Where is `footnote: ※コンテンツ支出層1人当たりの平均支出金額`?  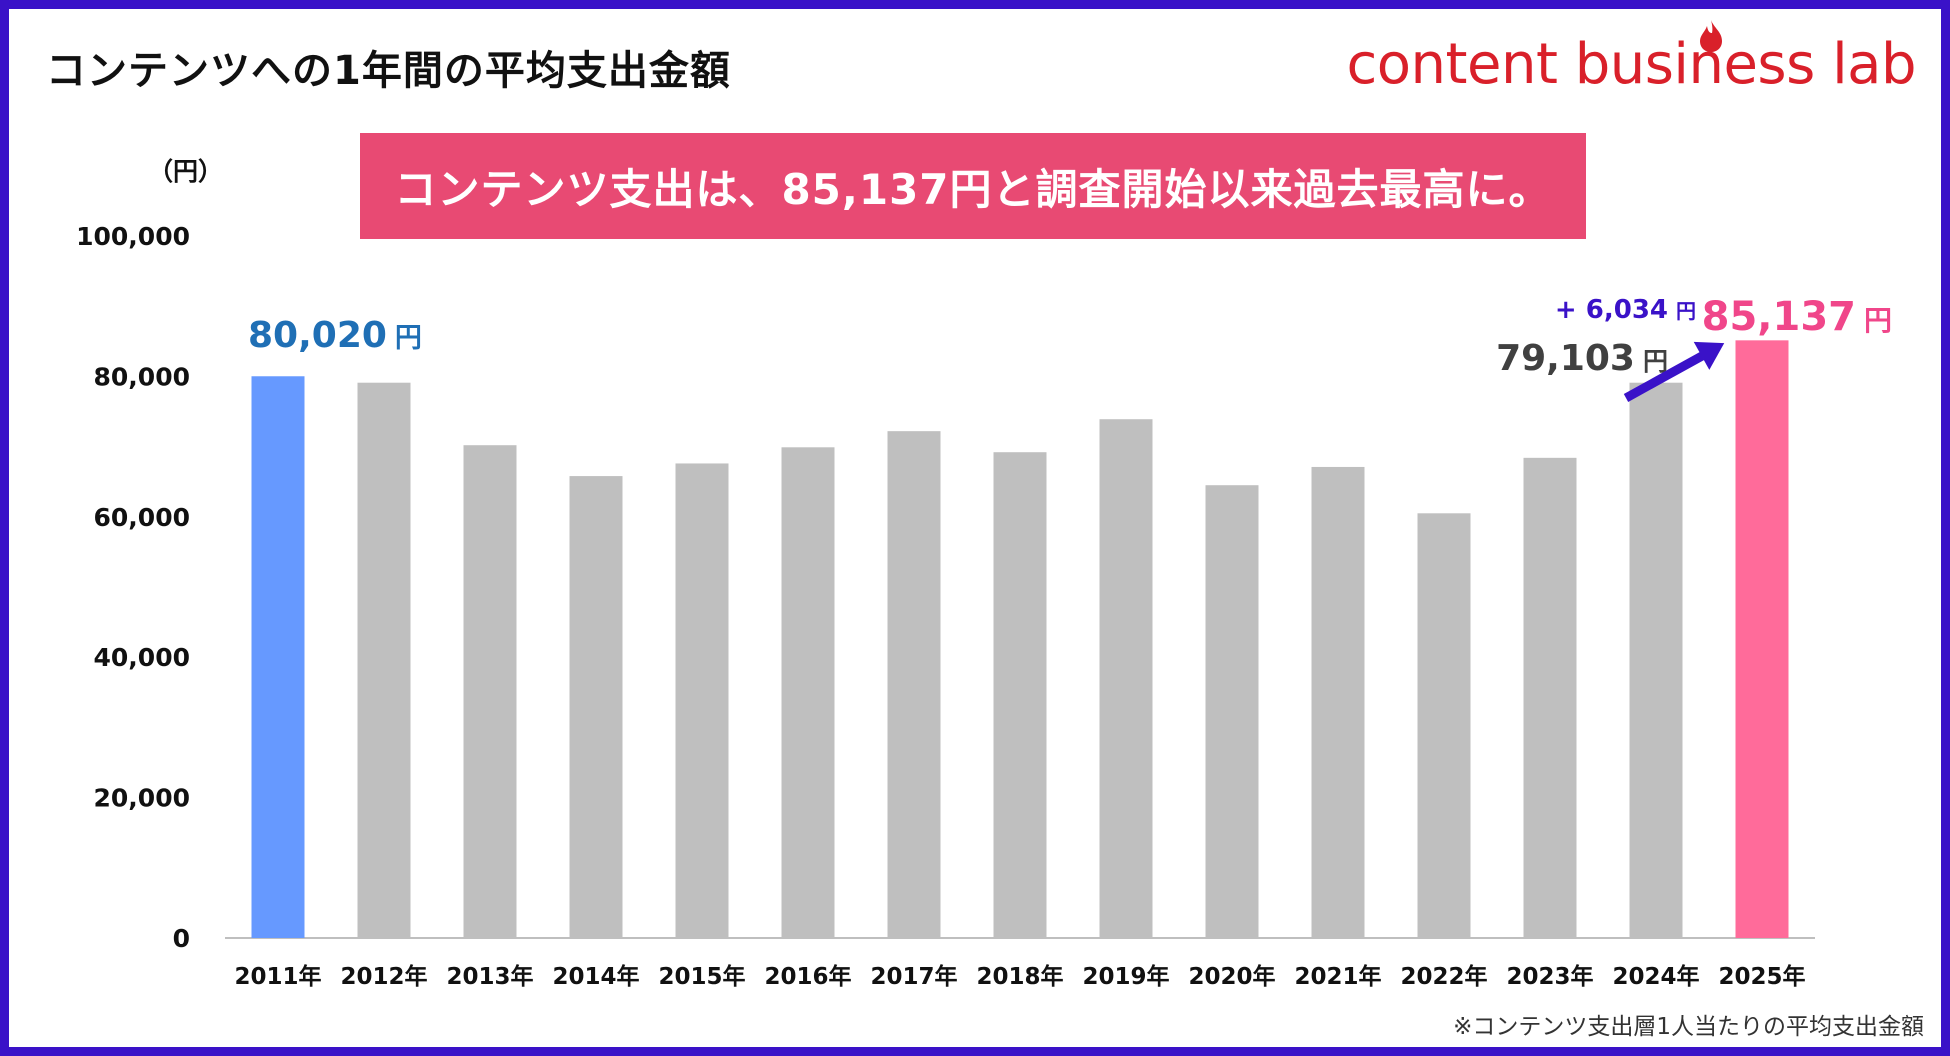 footnote: ※コンテンツ支出層1人当たりの平均支出金額 is located at coordinates (1688, 1027).